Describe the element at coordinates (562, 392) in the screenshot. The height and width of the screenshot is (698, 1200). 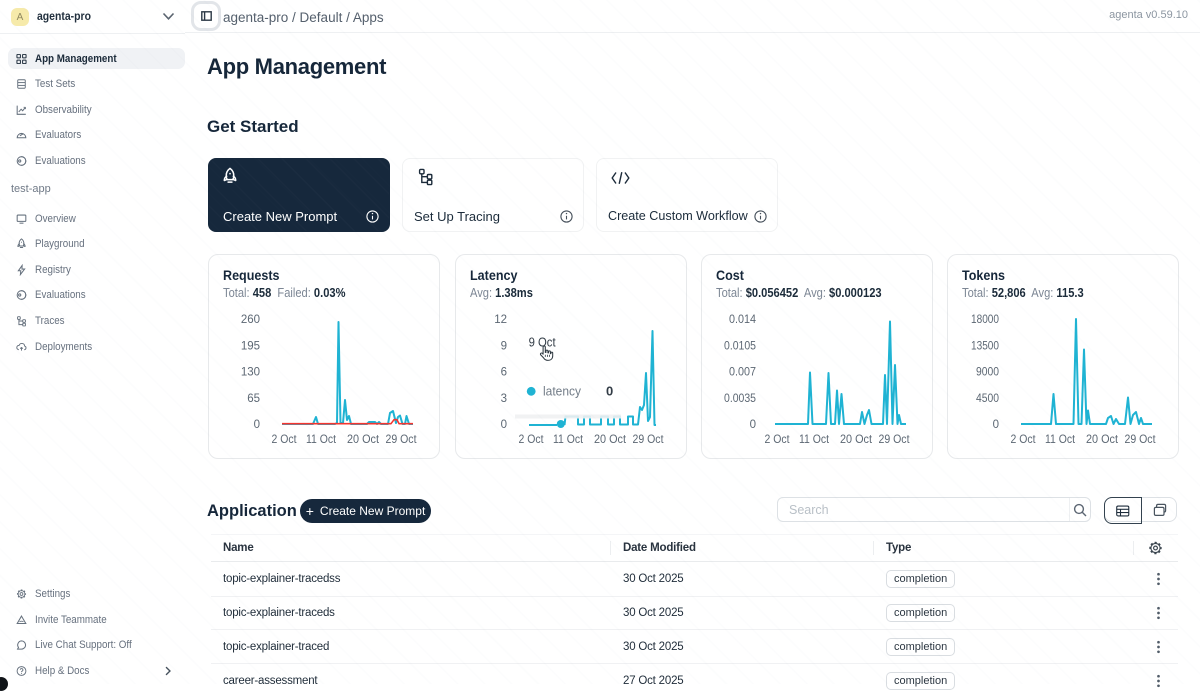
I see `svg-text: latency` at that location.